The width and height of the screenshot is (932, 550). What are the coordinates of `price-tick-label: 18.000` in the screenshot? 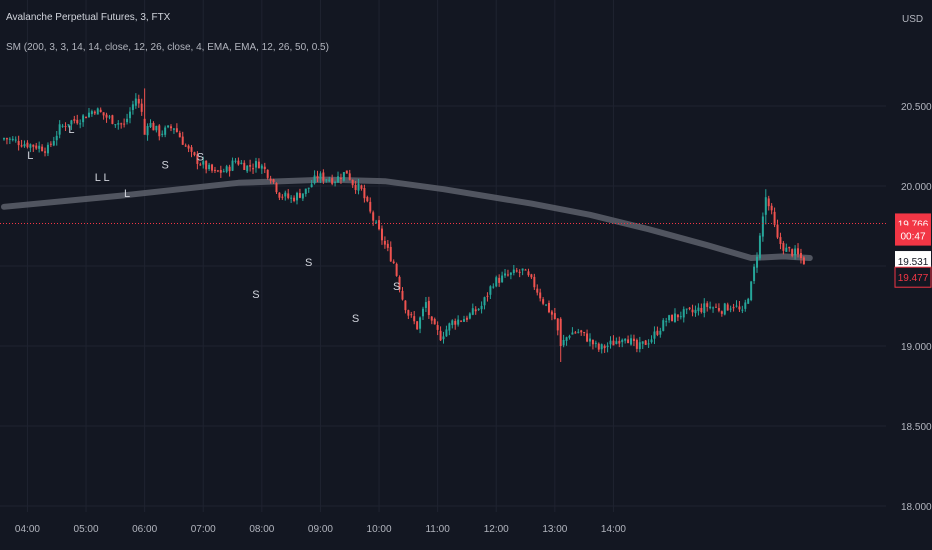 It's located at (916, 507).